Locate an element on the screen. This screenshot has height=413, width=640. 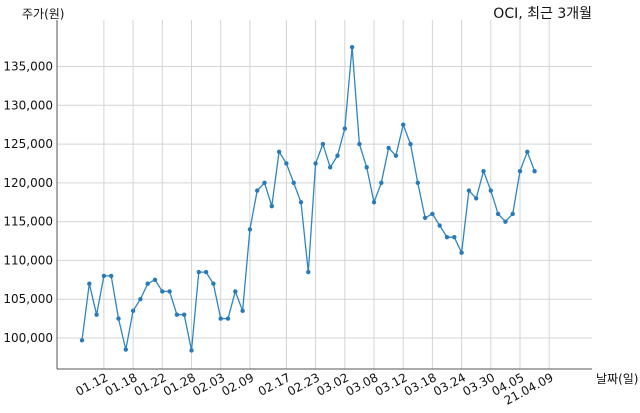
y-tick-label: 105,000 is located at coordinates (28, 299).